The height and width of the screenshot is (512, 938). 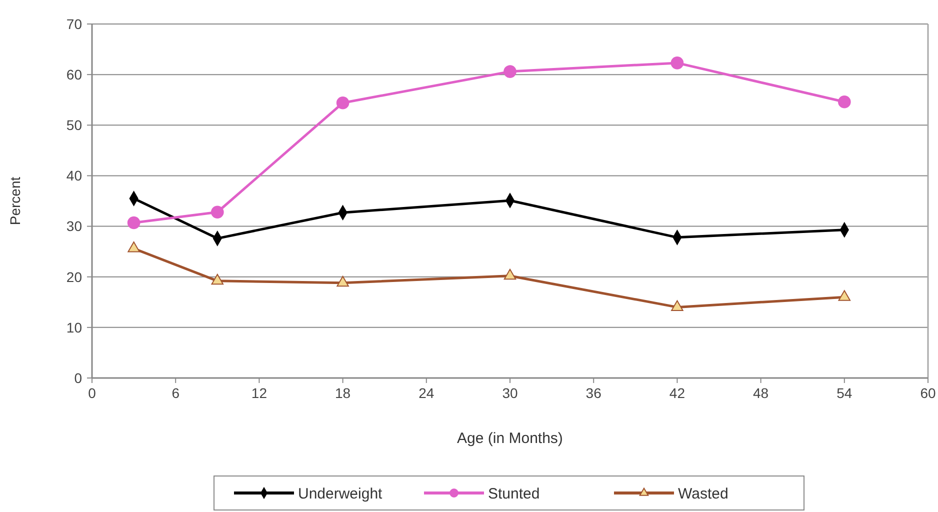 I want to click on x-tick-label: 36, so click(x=594, y=393).